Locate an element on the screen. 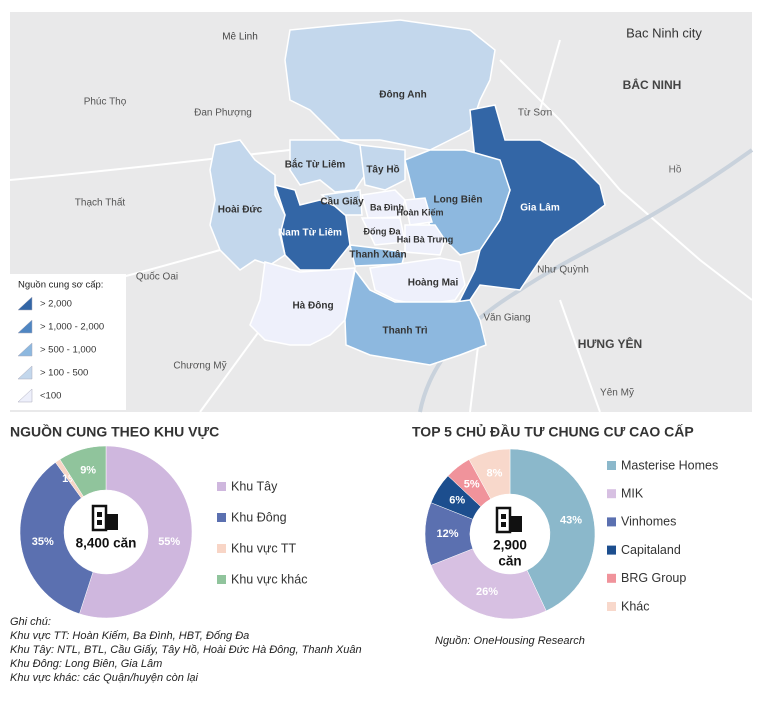  place-label: Hồ is located at coordinates (675, 170).